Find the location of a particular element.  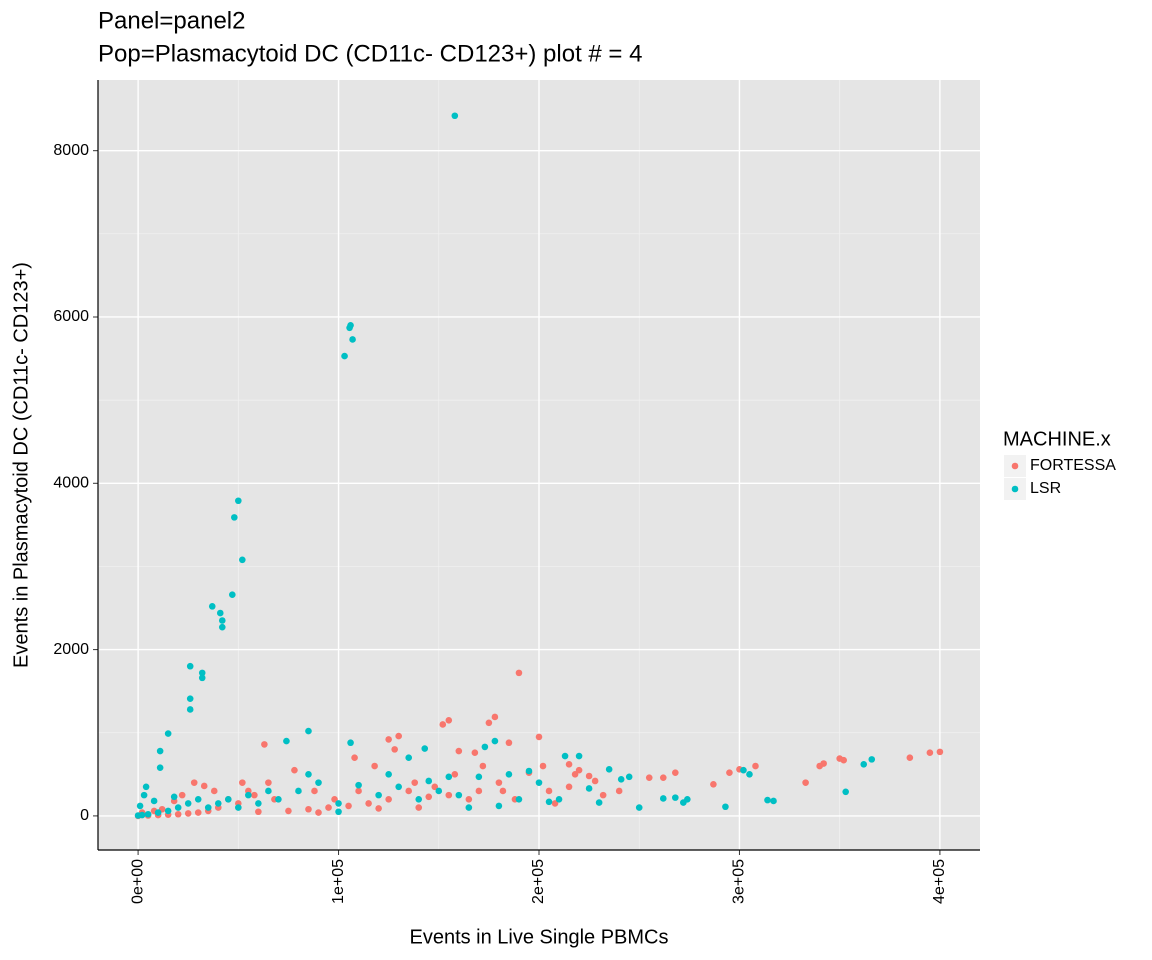

x-tick-label: 1e+05 is located at coordinates (338, 881).